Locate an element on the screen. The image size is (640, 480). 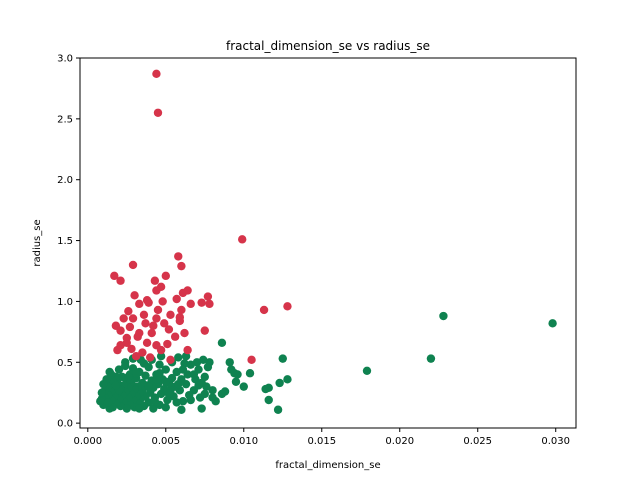
y-tick-label: 3.0 is located at coordinates (65, 59).